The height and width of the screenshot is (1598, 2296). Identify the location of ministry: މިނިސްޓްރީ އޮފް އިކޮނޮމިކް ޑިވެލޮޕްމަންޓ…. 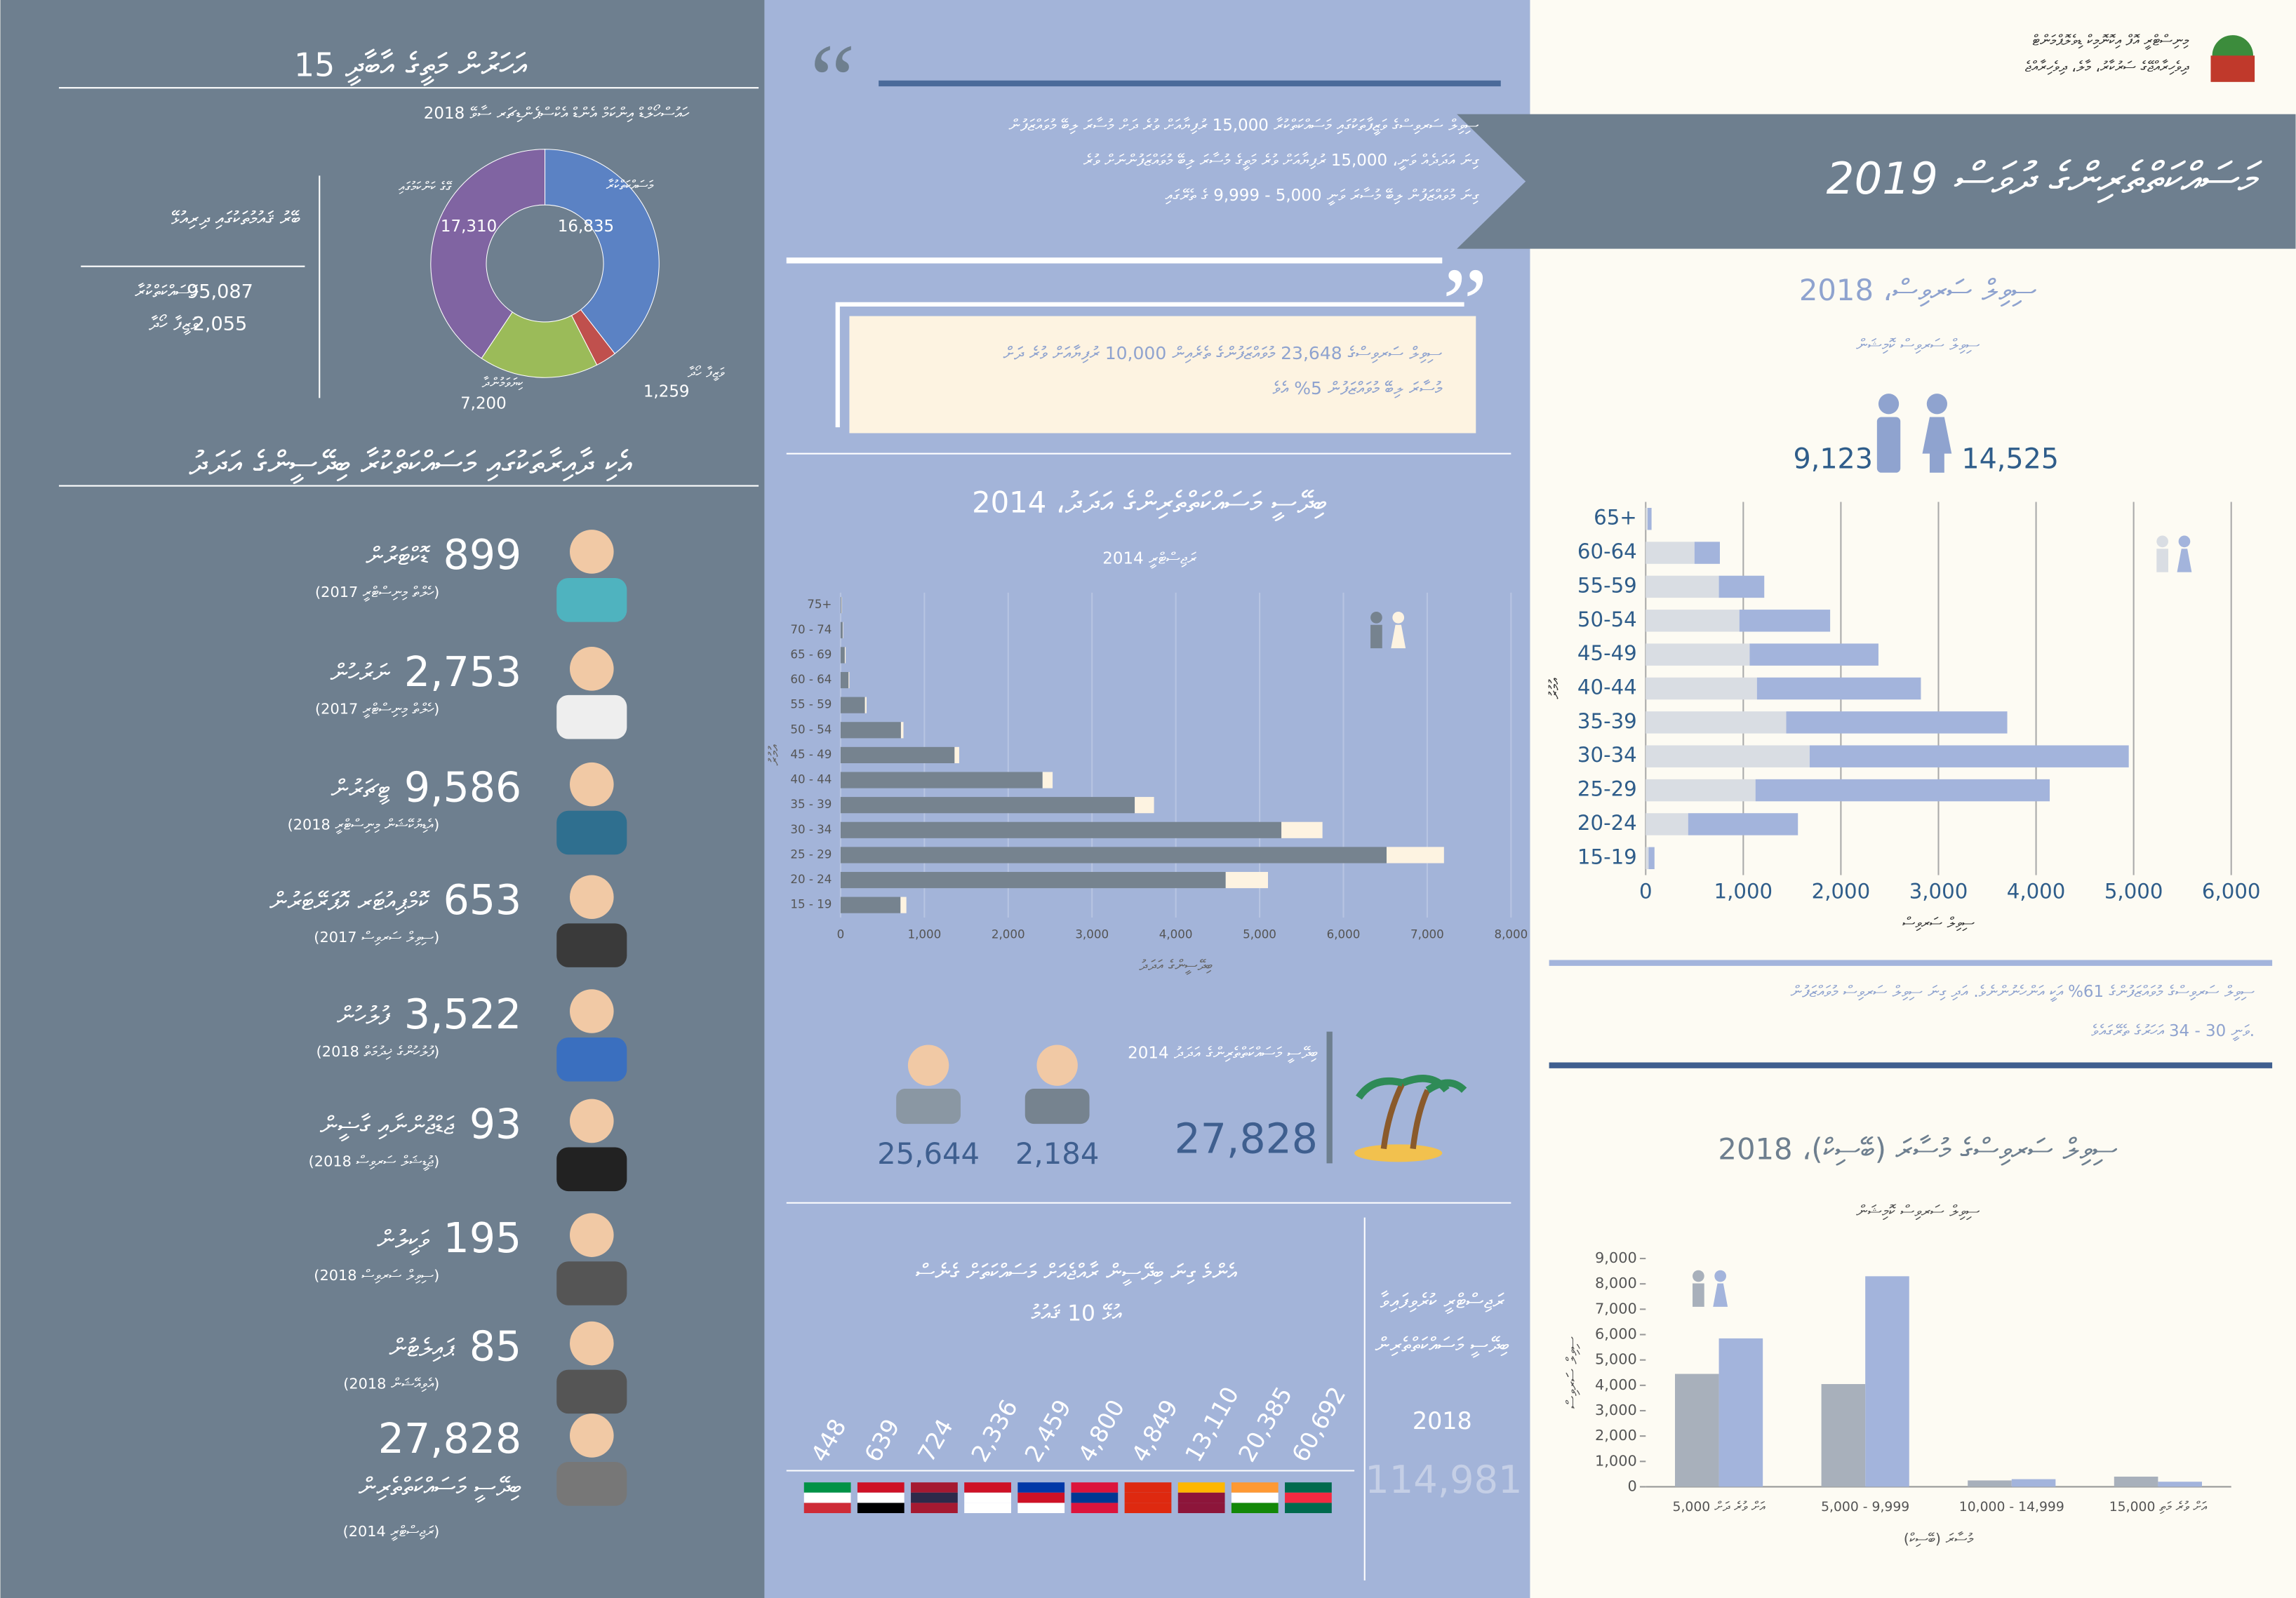
(2110, 41).